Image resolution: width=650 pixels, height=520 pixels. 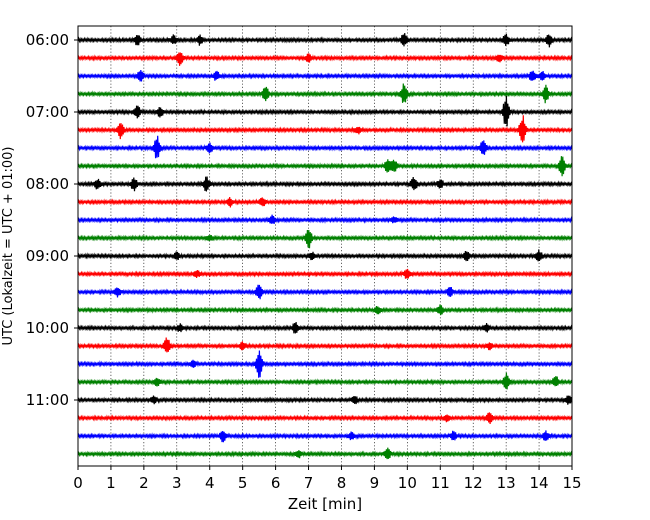 I want to click on x-tick-label: 1, so click(x=111, y=483).